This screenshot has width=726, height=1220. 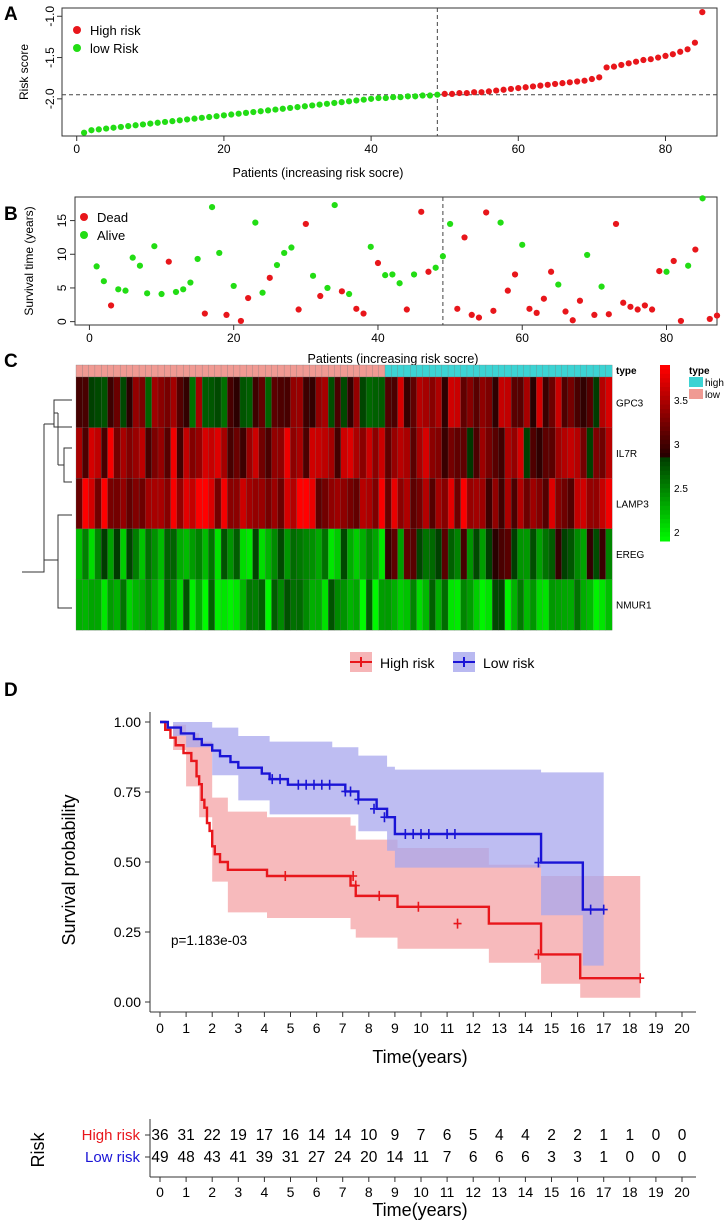 I want to click on dead-patient-point, so click(x=204, y=313).